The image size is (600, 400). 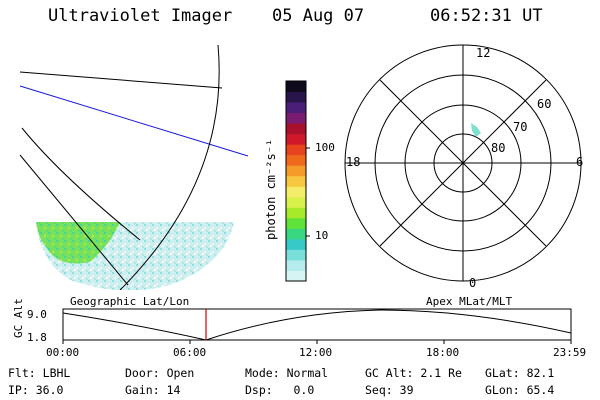 I want to click on polar-panel-caption: Apex MLat/MLT, so click(x=469, y=301).